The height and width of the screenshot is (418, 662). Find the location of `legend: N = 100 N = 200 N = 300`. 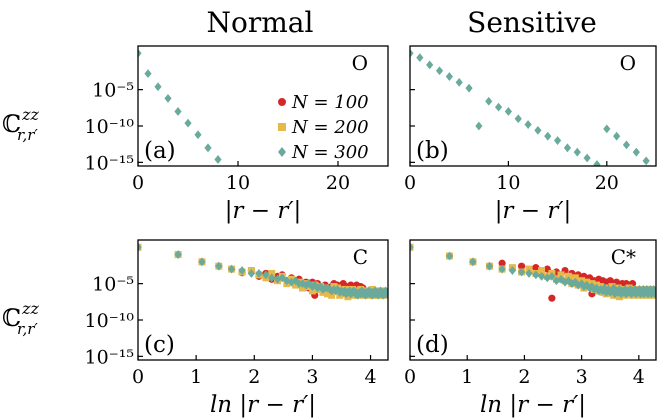

legend: N = 100 N = 200 N = 300 is located at coordinates (323, 127).